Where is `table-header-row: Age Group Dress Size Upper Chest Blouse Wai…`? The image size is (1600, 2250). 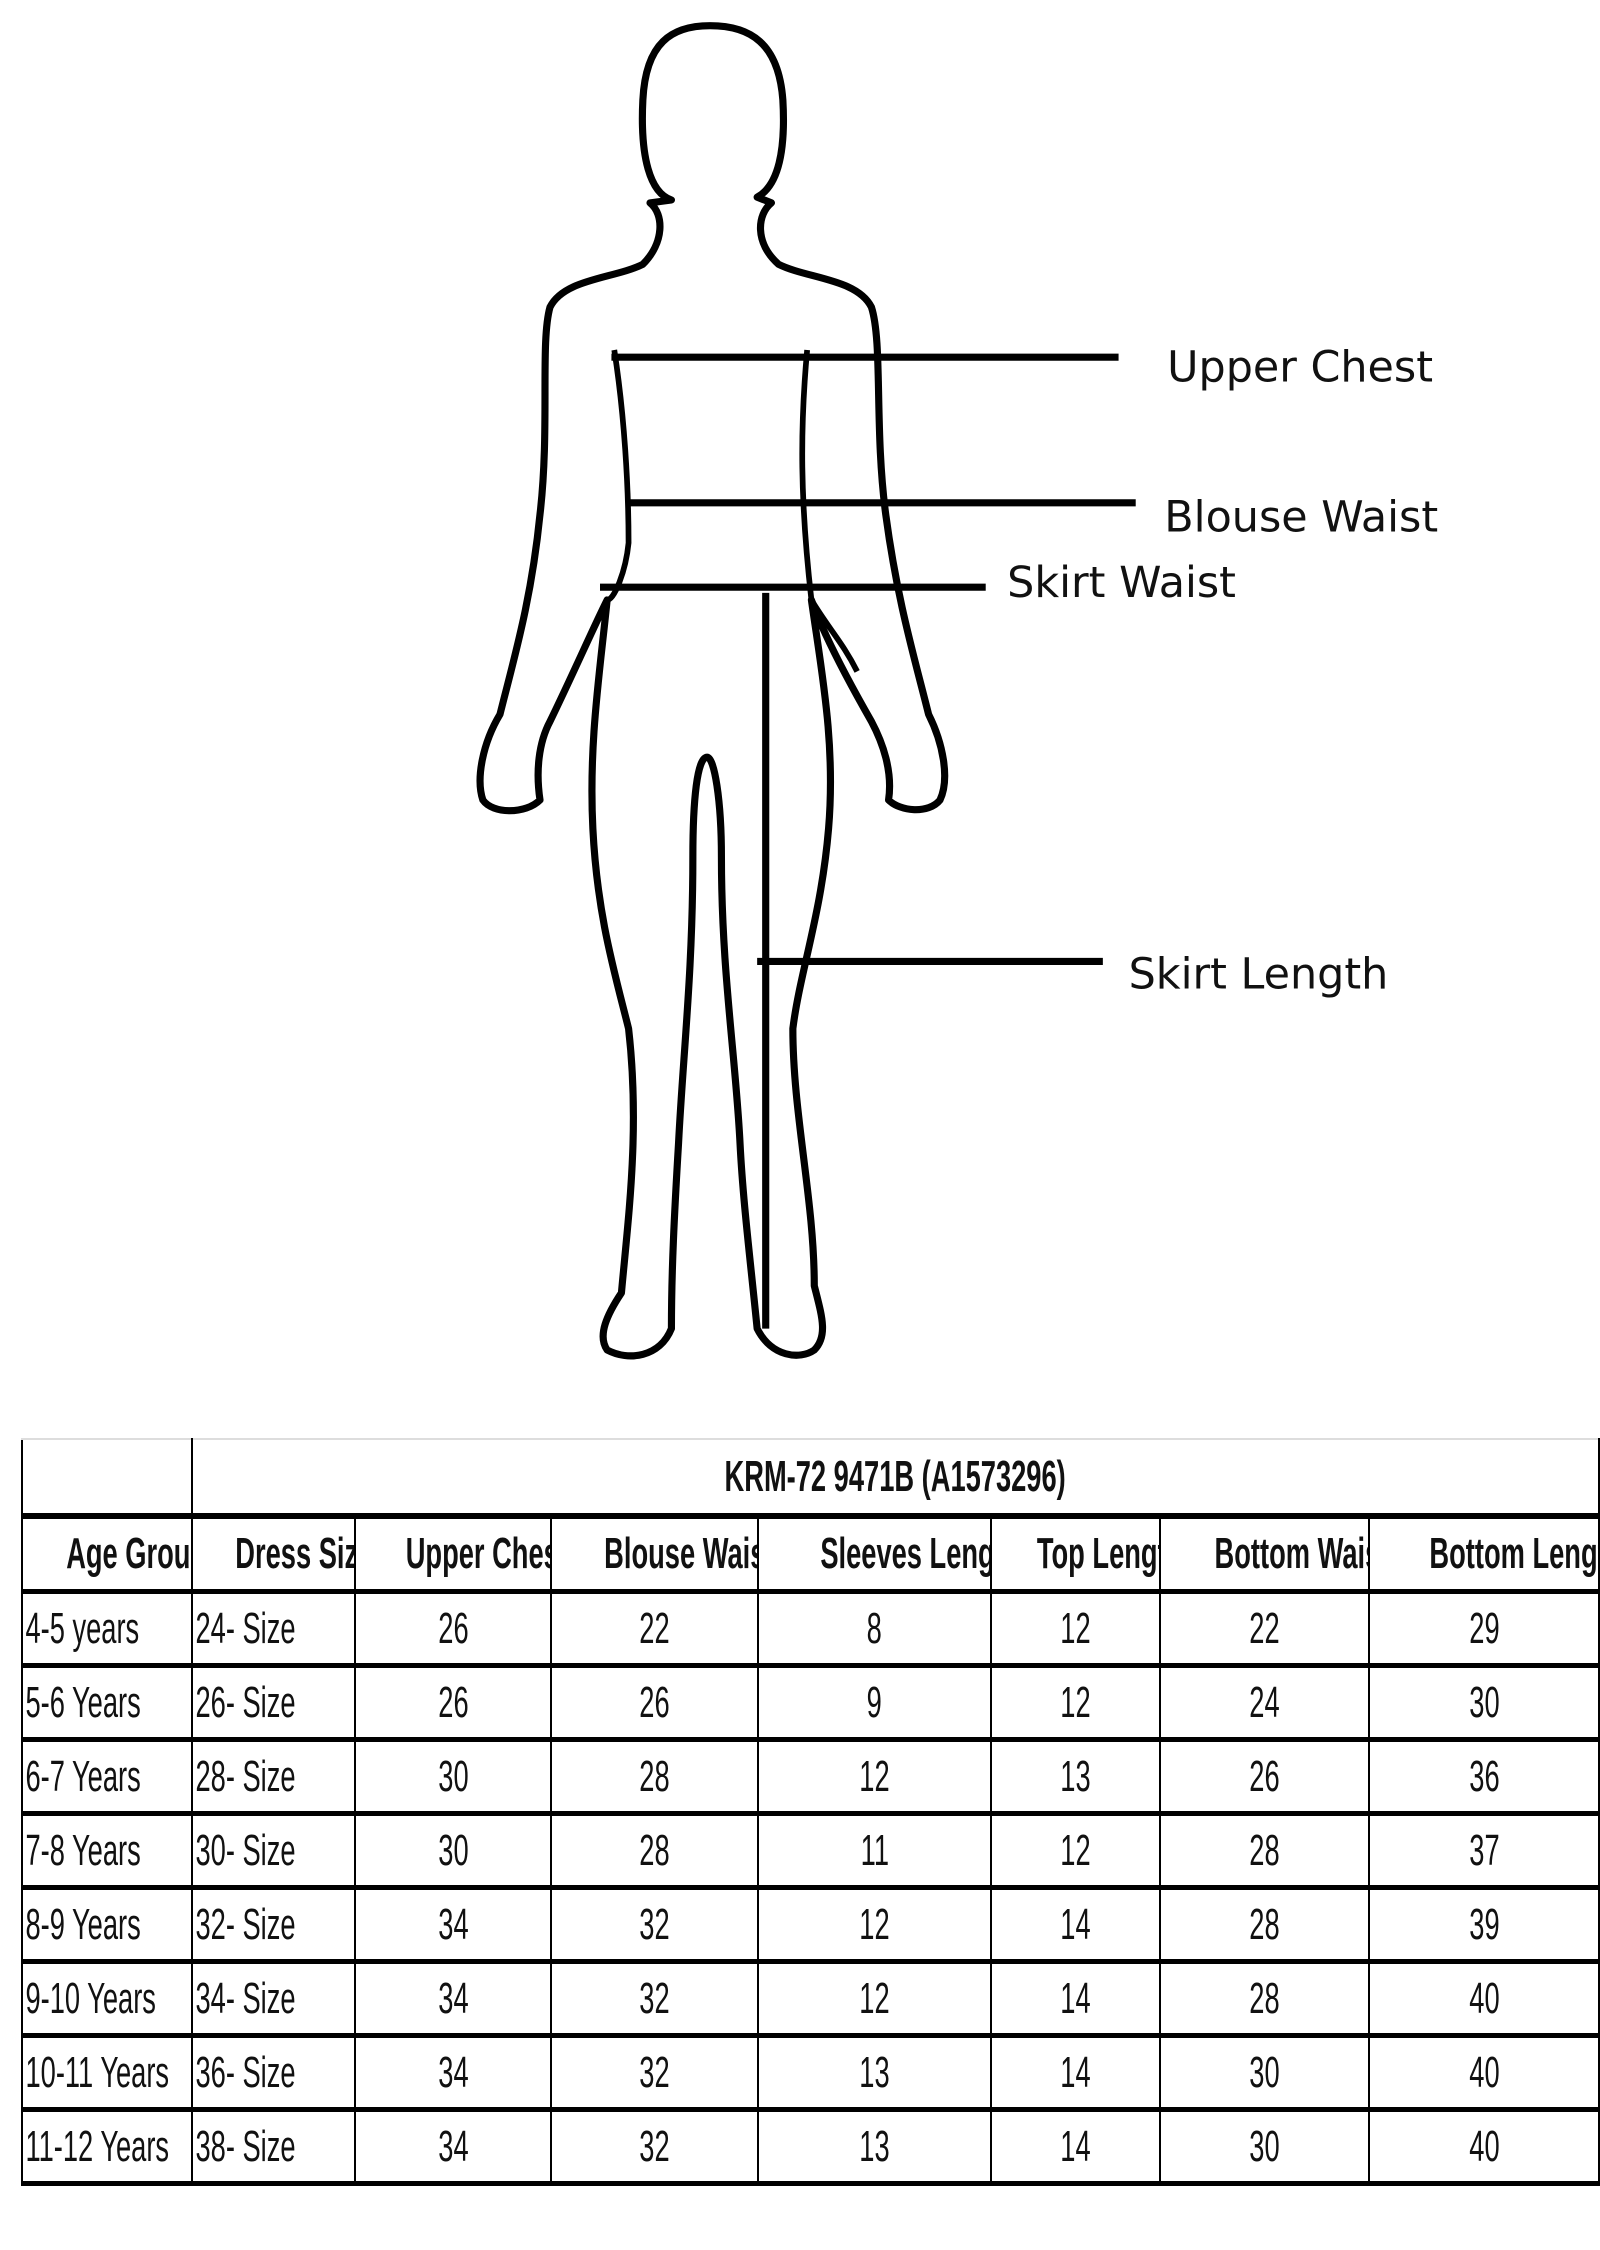 table-header-row: Age Group Dress Size Upper Chest Blouse Wai… is located at coordinates (810, 1555).